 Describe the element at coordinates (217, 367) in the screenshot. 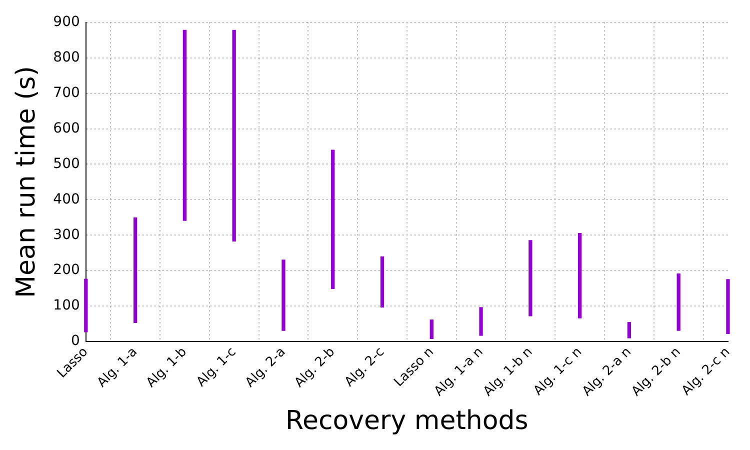

I see `x-tick-label: Alg. 1-c` at that location.